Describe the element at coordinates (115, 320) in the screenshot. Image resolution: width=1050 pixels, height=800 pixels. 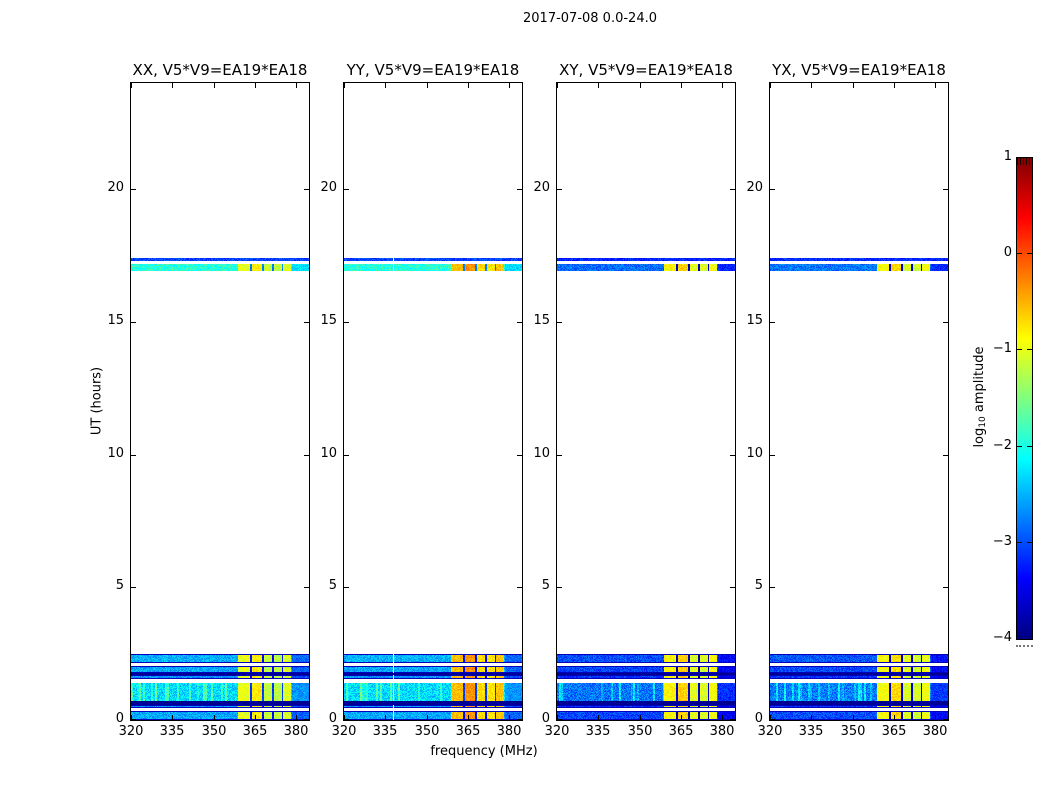
I see `y-tick-label-XX-15: 15` at that location.